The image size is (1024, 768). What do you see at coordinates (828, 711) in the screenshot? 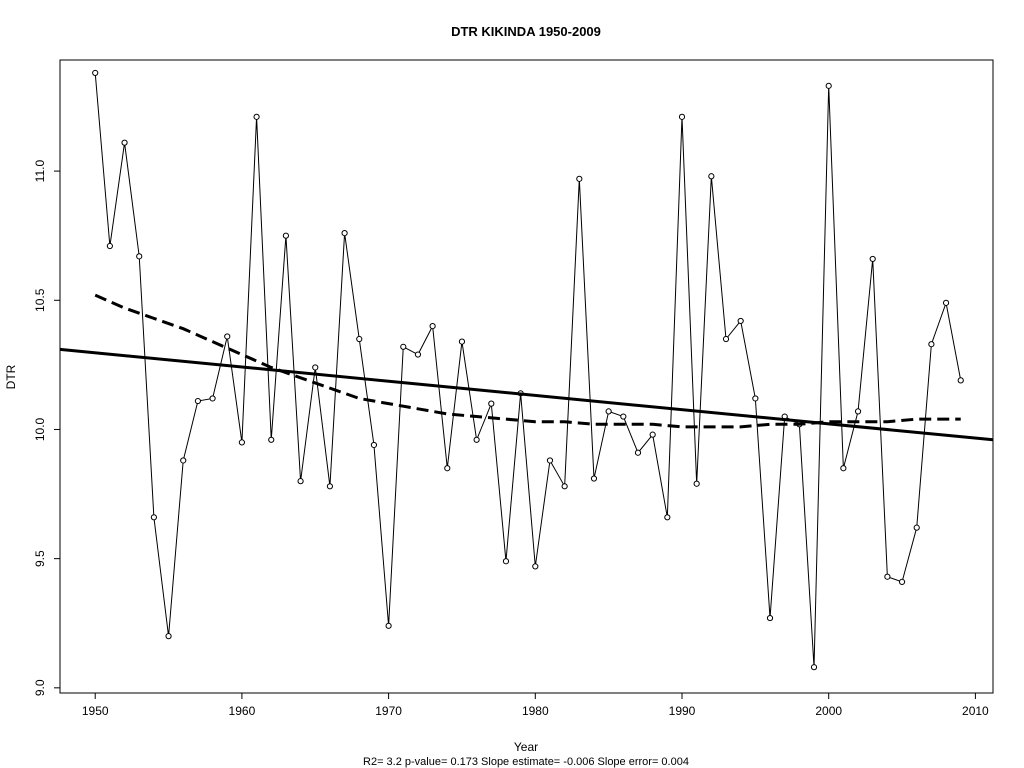
I see `x-tick-label: 2000` at bounding box center [828, 711].